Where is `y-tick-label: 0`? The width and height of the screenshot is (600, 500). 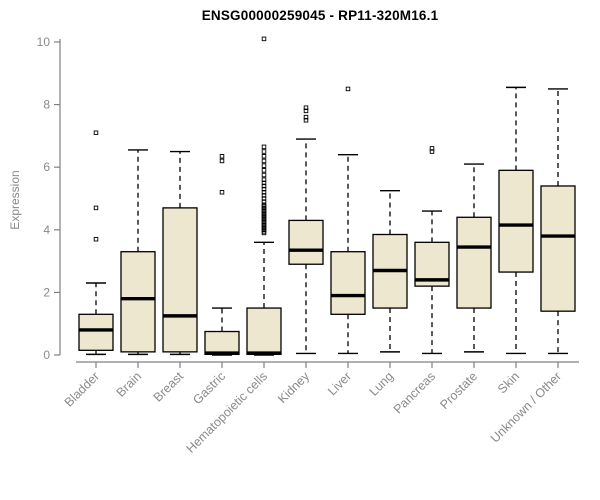 y-tick-label: 0 is located at coordinates (46, 355).